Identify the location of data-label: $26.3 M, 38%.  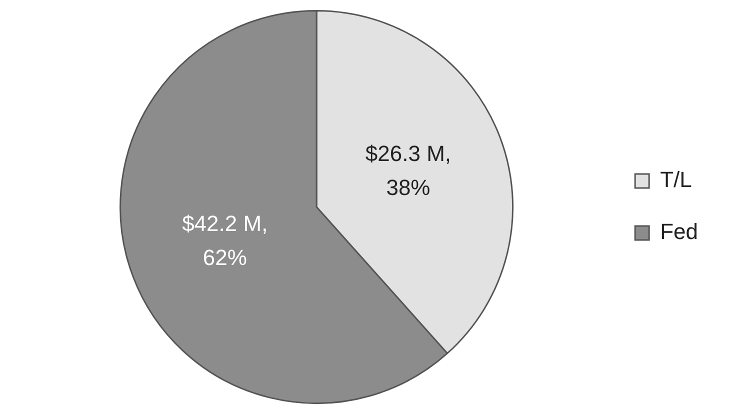
(408, 170).